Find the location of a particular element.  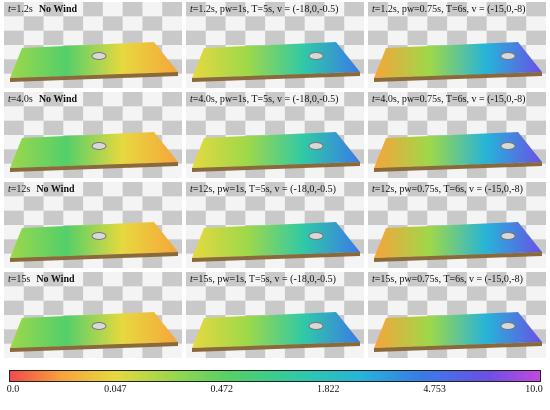

panel-caption: t=4.0s No Wind is located at coordinates (42, 99).